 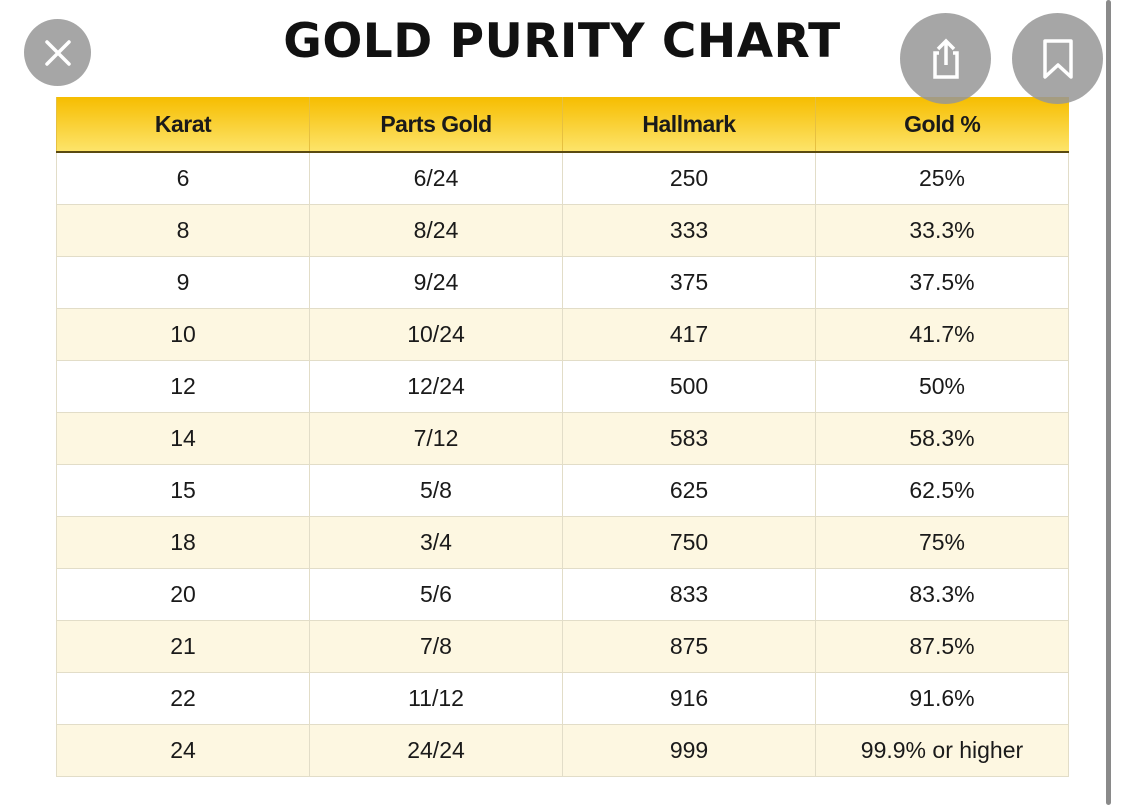 What do you see at coordinates (183, 698) in the screenshot?
I see `table-cell: 22` at bounding box center [183, 698].